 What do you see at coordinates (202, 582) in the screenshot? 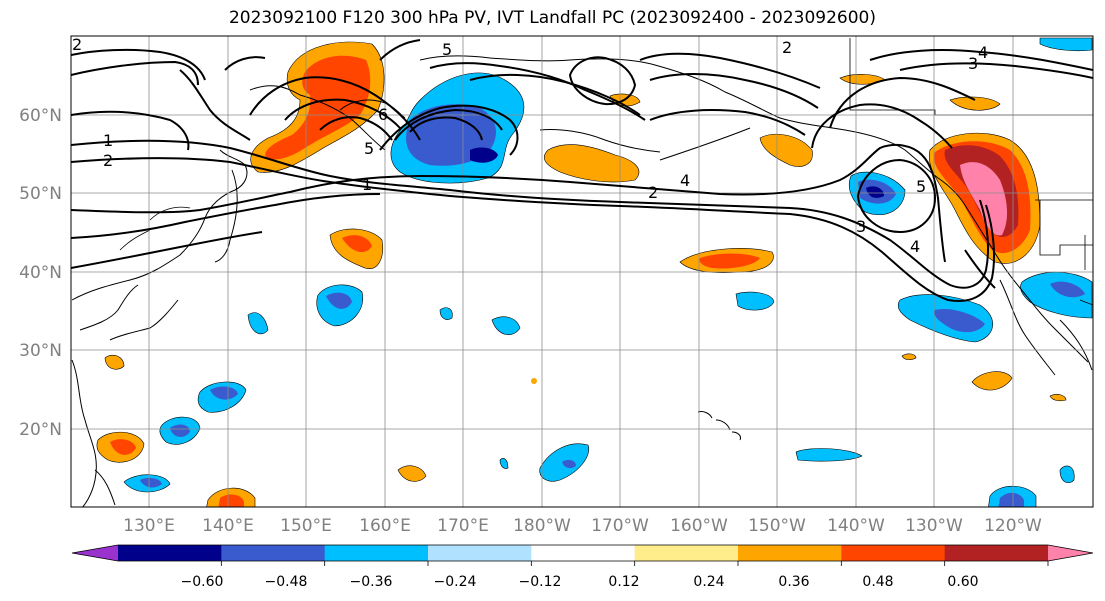
I see `colorbar-tick-label: −0.60` at bounding box center [202, 582].